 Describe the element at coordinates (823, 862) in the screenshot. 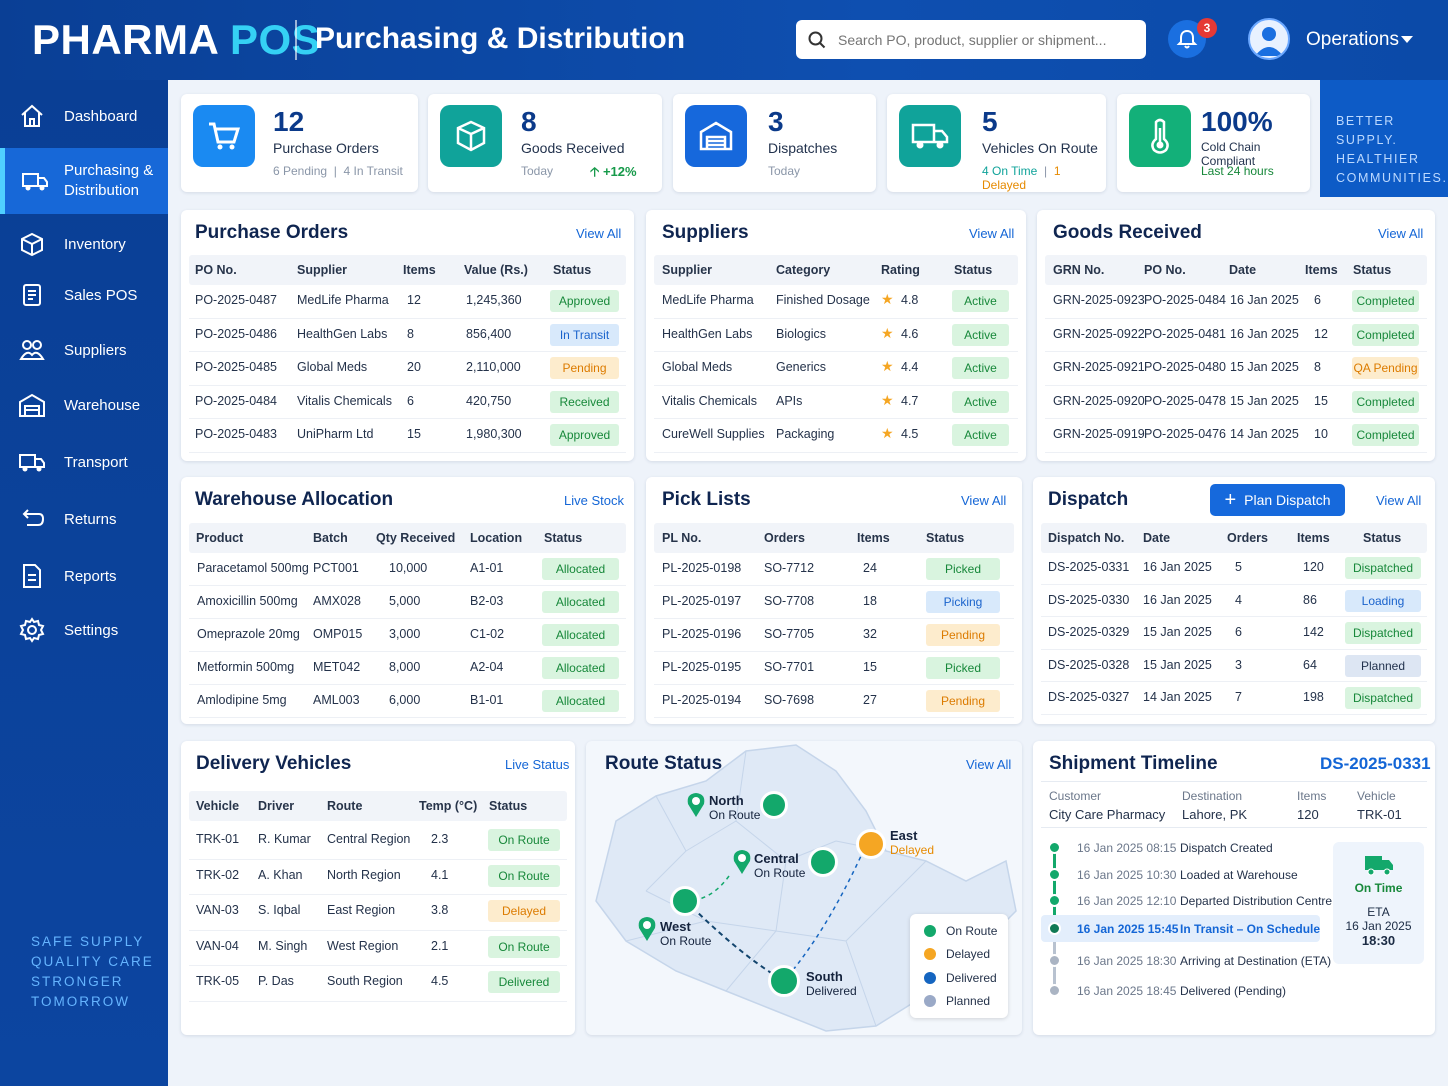

I see `truck-marker-central` at that location.